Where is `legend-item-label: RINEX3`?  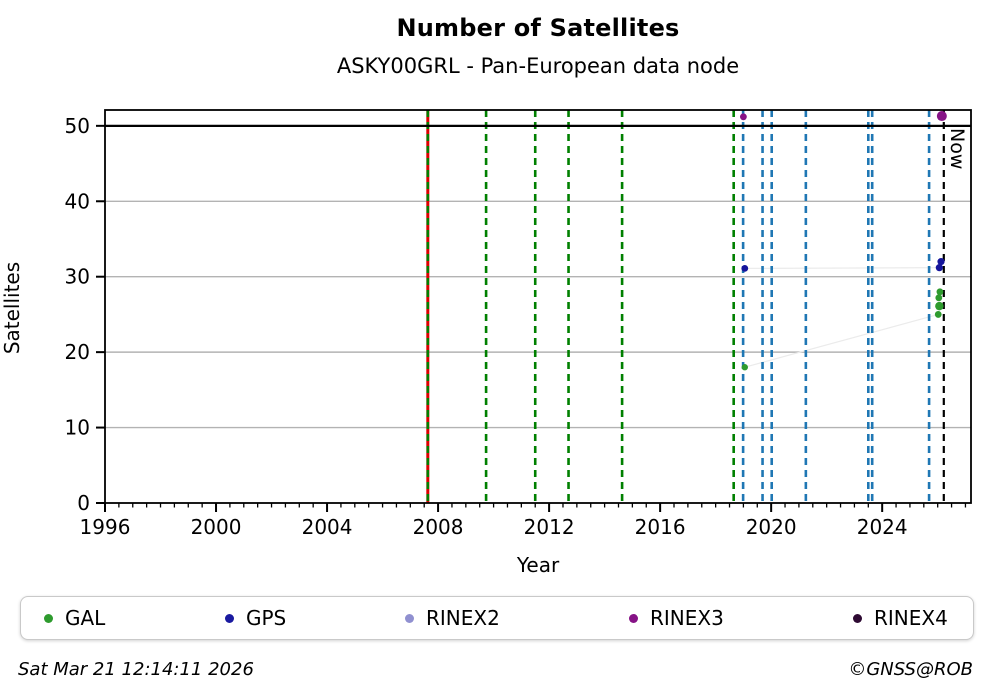
legend-item-label: RINEX3 is located at coordinates (687, 618).